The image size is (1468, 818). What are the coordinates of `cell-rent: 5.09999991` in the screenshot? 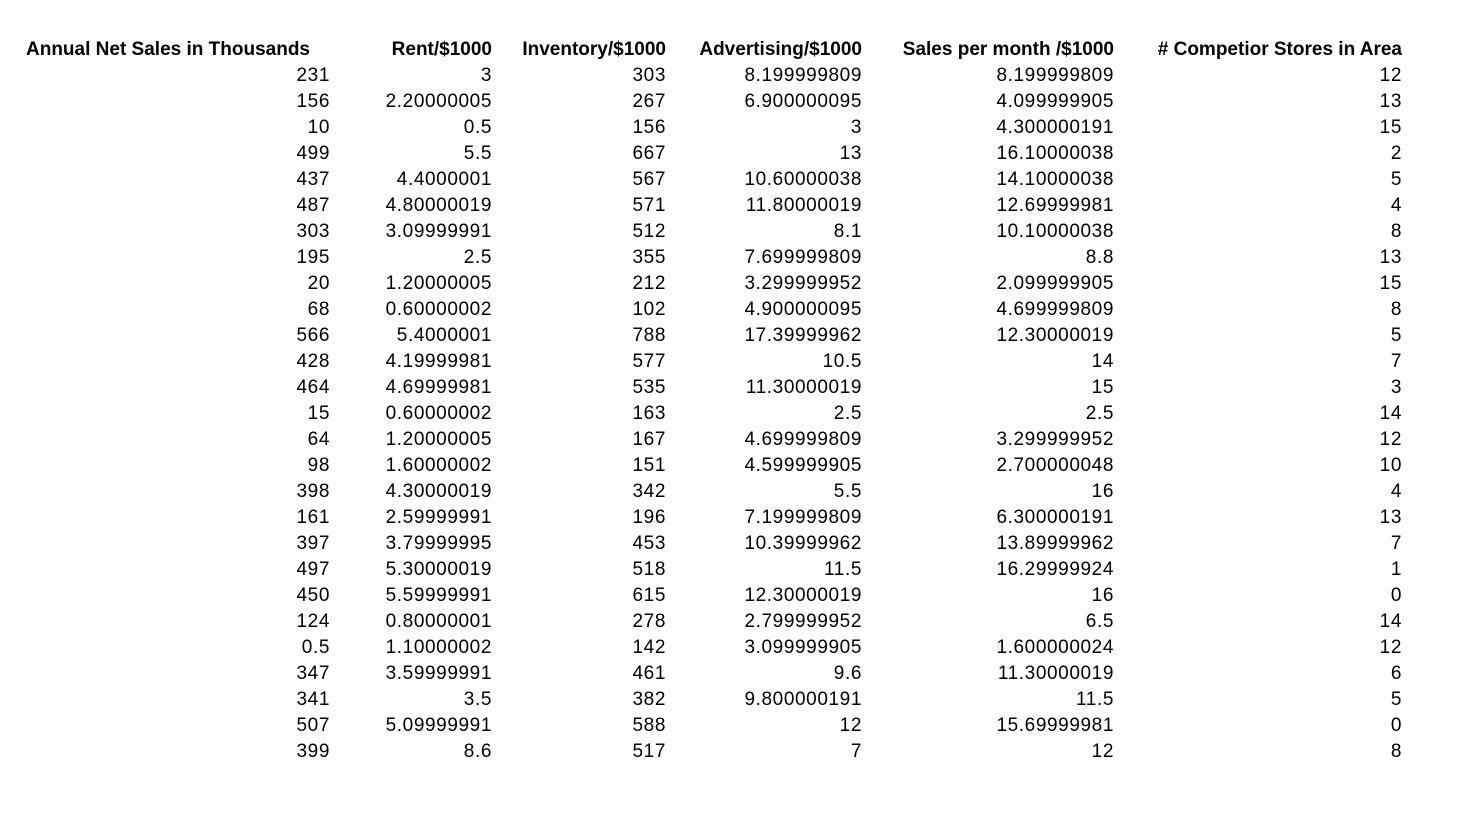 It's located at (438, 725).